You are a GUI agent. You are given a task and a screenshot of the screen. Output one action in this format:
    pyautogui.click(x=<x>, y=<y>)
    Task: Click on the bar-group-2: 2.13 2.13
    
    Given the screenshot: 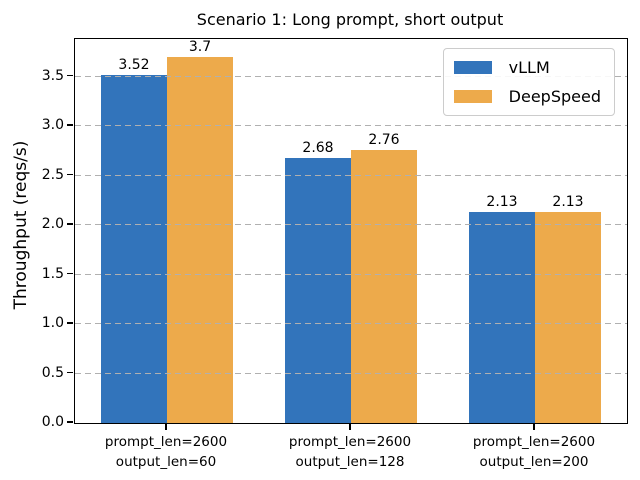 What is the action you would take?
    pyautogui.click(x=535, y=308)
    